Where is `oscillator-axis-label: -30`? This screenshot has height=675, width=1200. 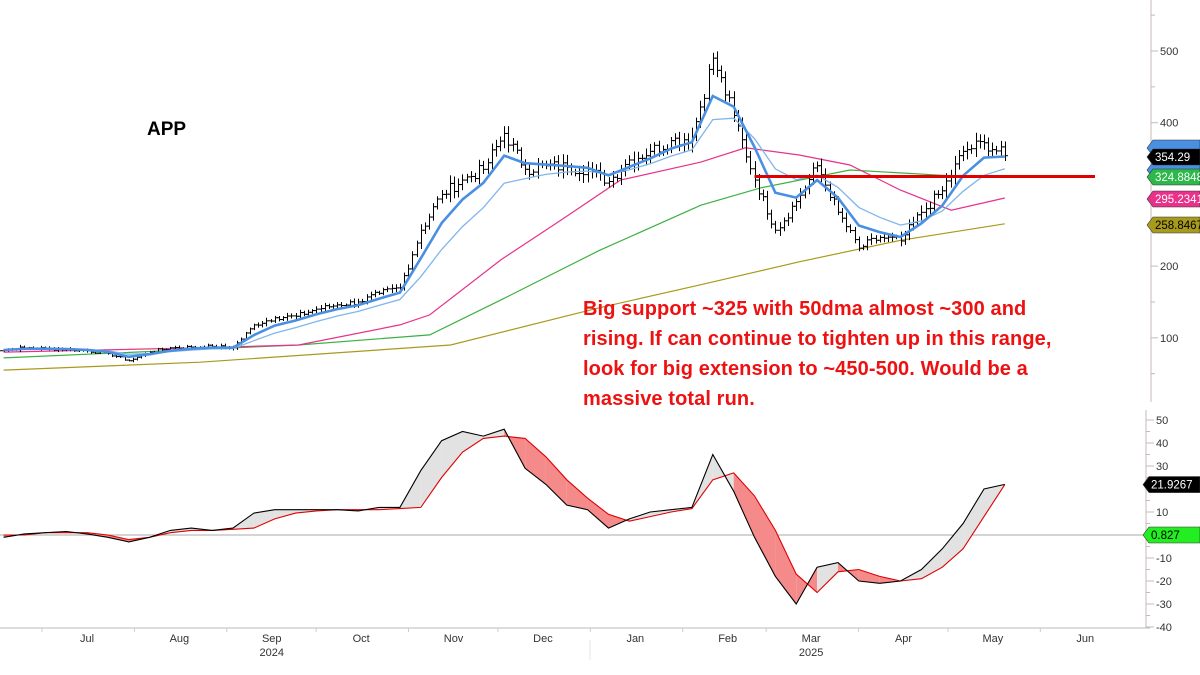
oscillator-axis-label: -30 is located at coordinates (1164, 605).